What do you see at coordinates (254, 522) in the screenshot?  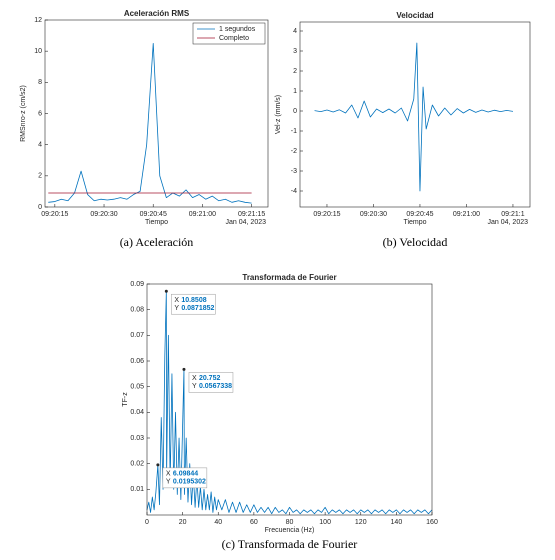 I see `x-tick-label: 60` at bounding box center [254, 522].